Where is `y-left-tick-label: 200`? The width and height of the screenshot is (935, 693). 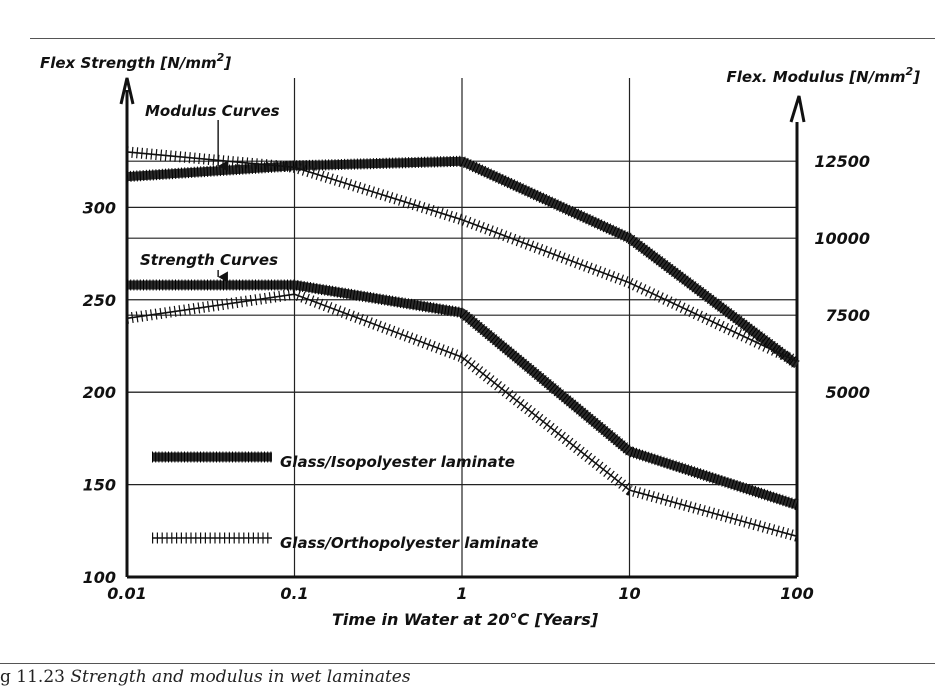
y-left-tick-label: 200 is located at coordinates (99, 392).